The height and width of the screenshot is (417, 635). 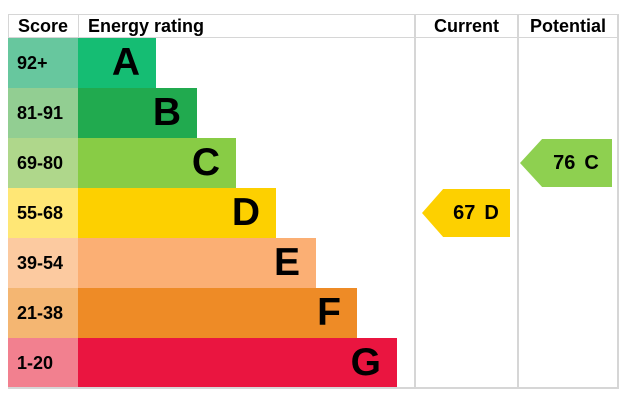 I want to click on band-bar-e: E, so click(x=197, y=263).